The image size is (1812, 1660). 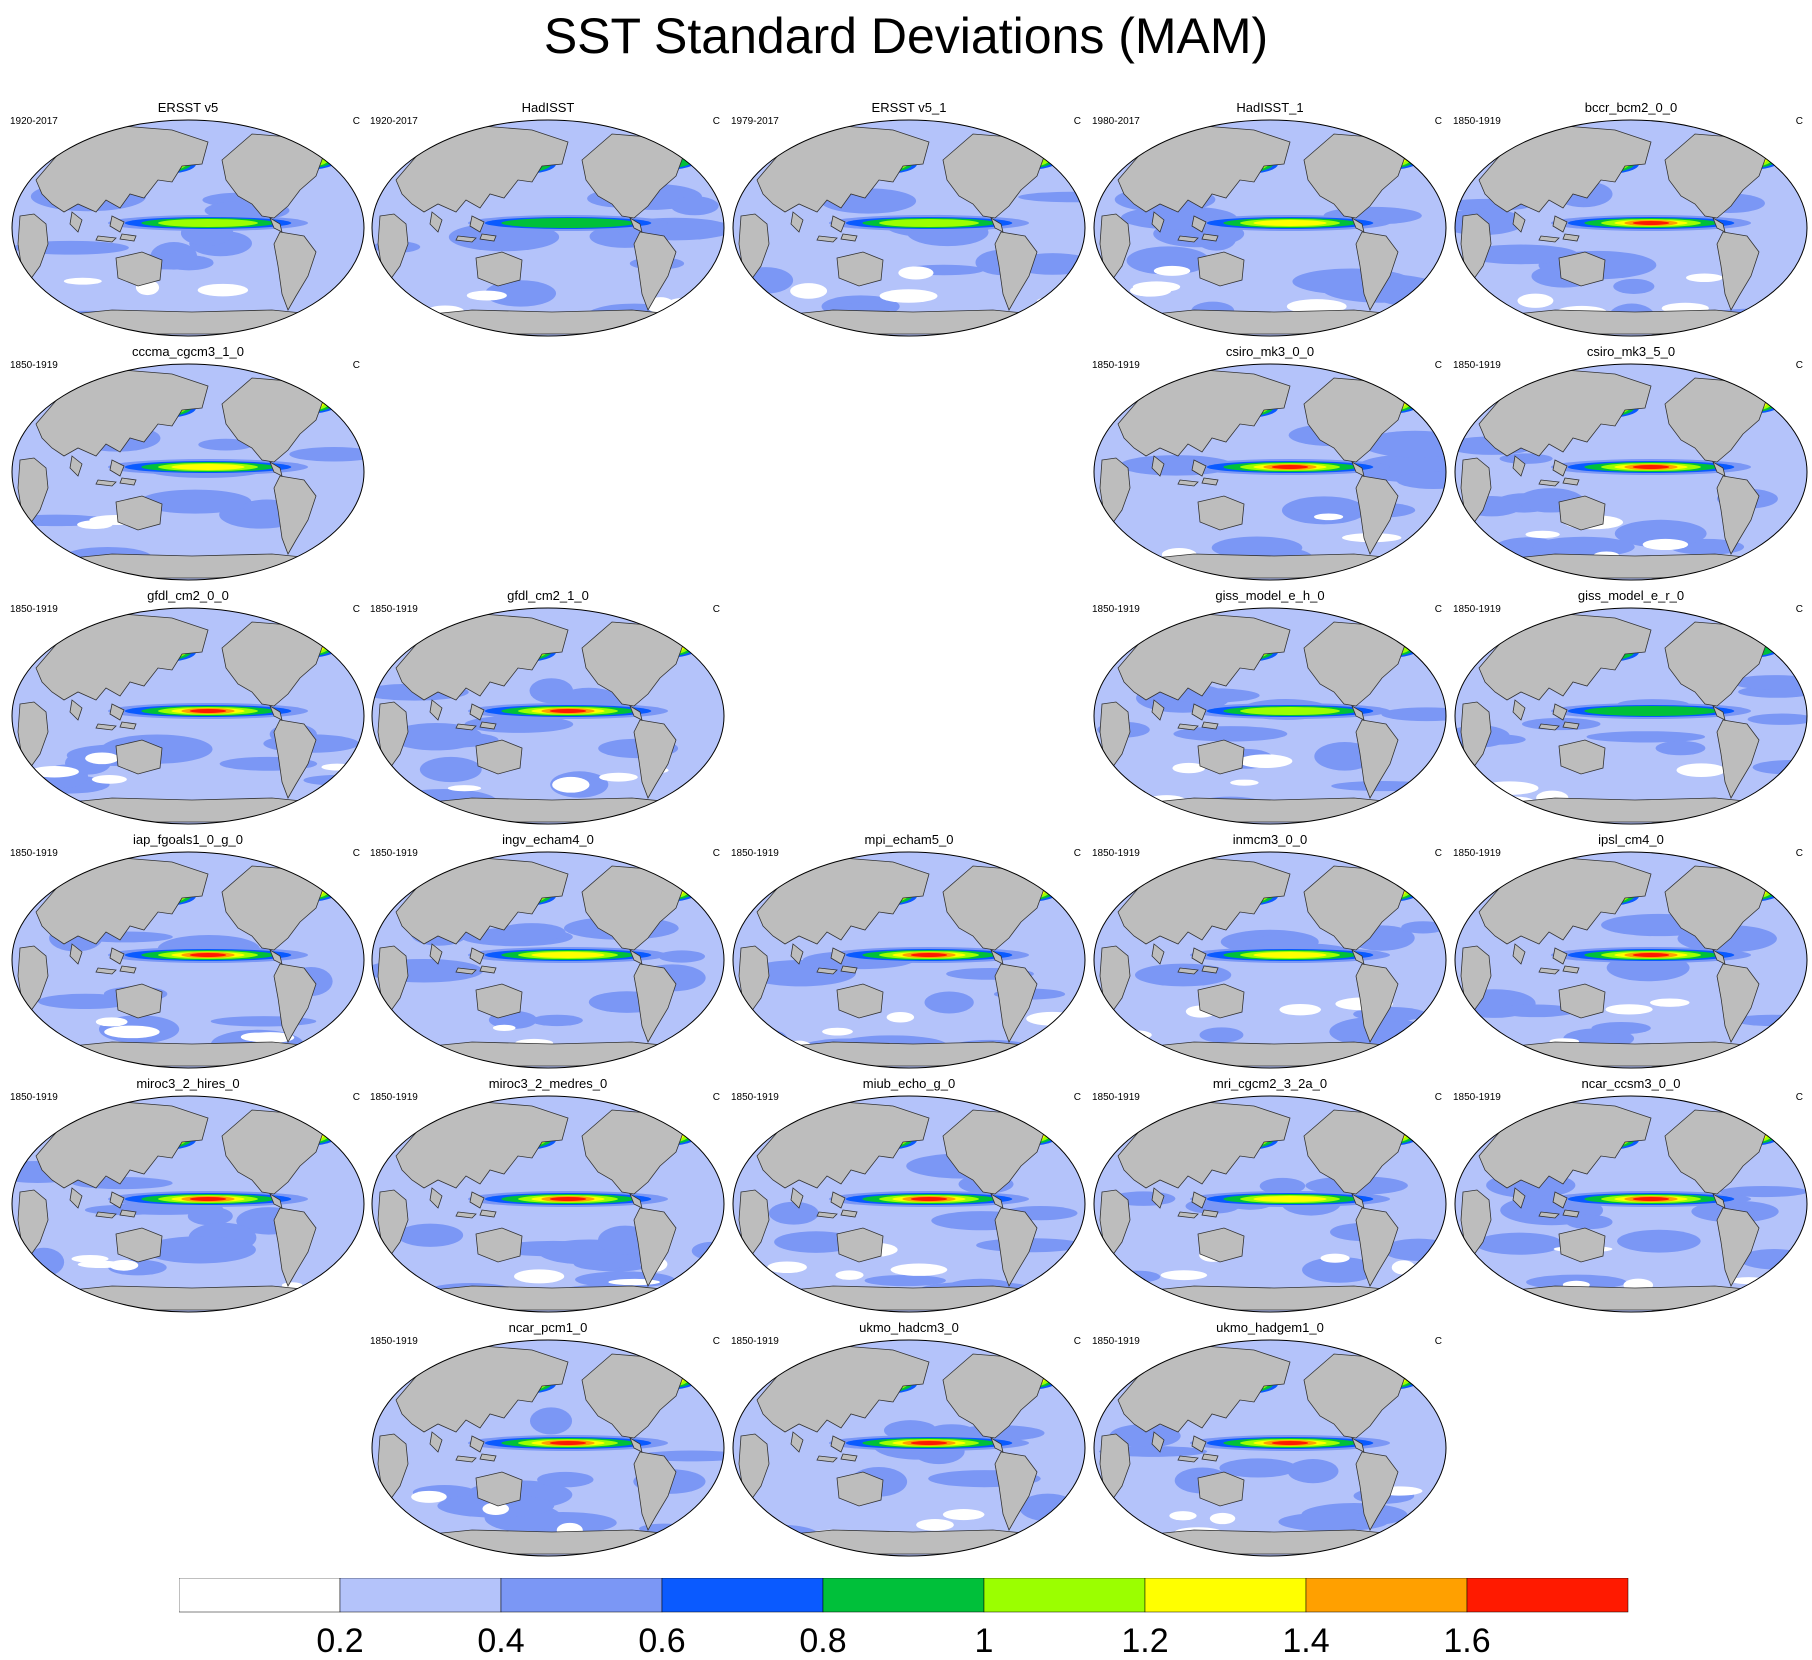 I want to click on chart-title: SST Standard Deviations (MAM), so click(x=906, y=36).